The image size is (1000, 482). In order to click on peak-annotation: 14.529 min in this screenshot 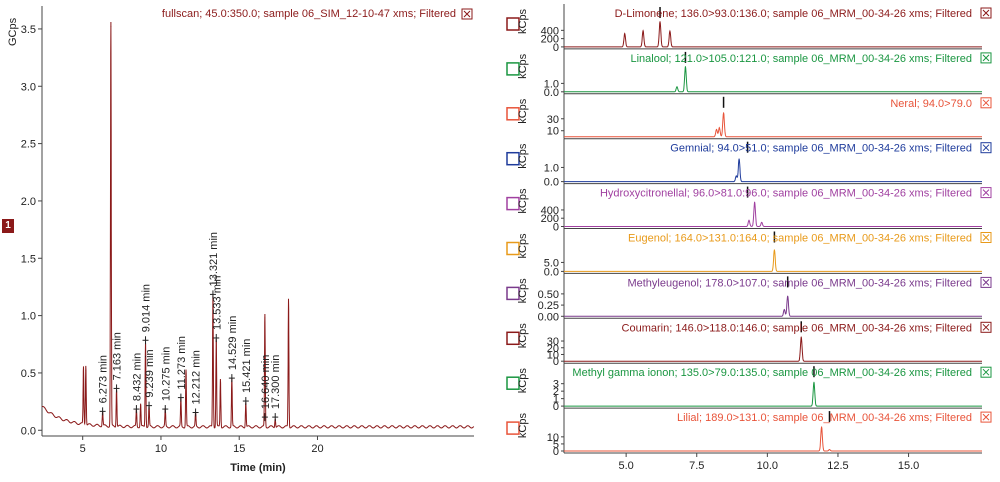, I will do `click(233, 343)`.